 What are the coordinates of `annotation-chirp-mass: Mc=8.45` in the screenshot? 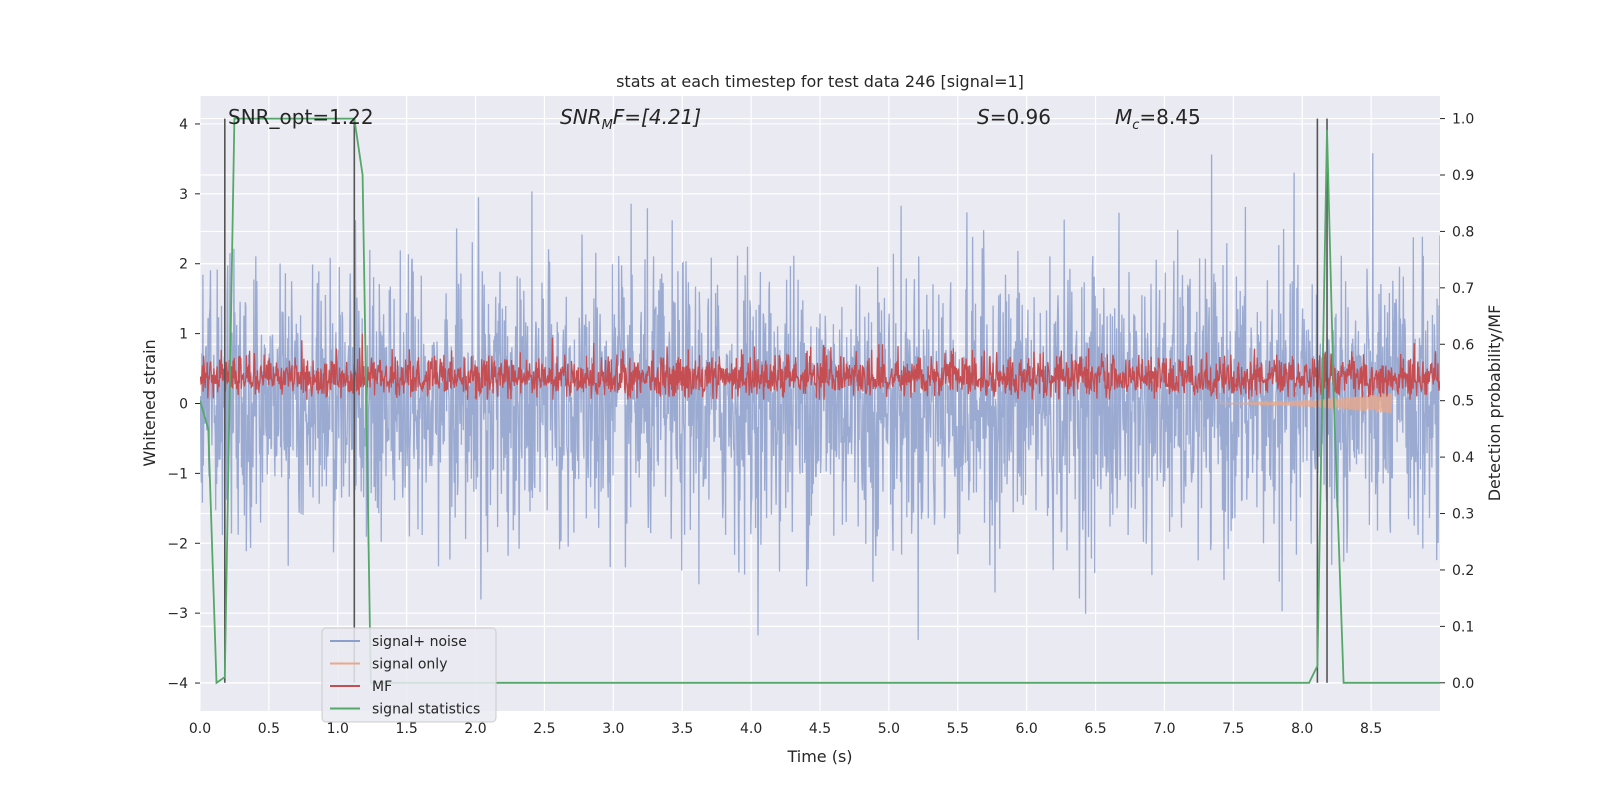 It's located at (1158, 119).